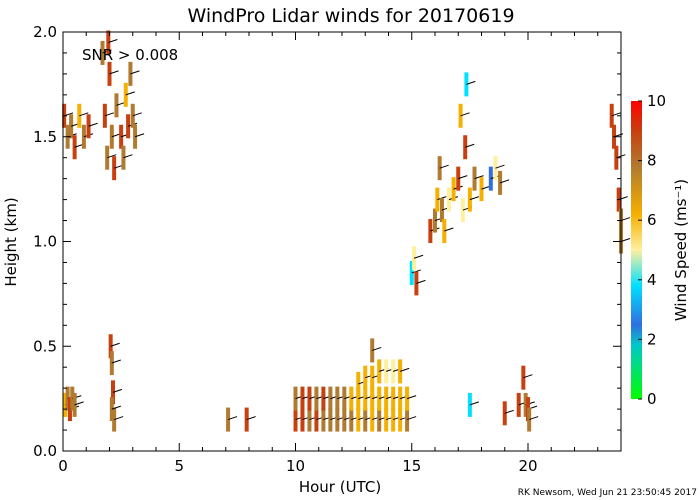 This screenshot has height=500, width=700. What do you see at coordinates (681, 250) in the screenshot?
I see `colorbar-label: Wind Speed (ms⁻¹)` at bounding box center [681, 250].